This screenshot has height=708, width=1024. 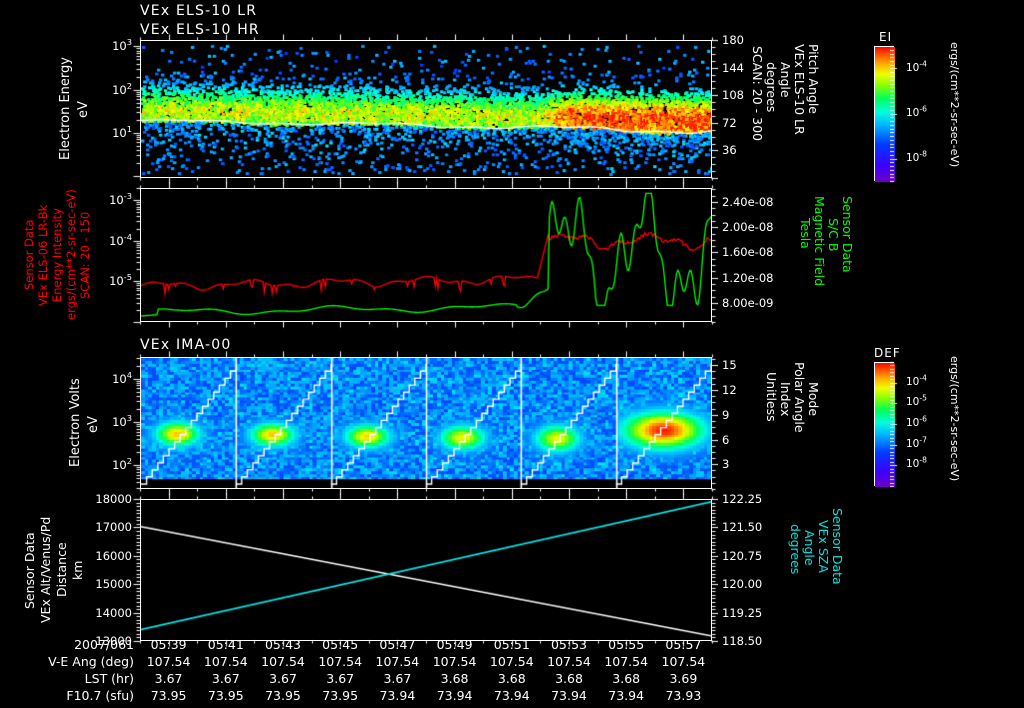 What do you see at coordinates (742, 555) in the screenshot?
I see `panel4-right-tick-2: 120.75` at bounding box center [742, 555].